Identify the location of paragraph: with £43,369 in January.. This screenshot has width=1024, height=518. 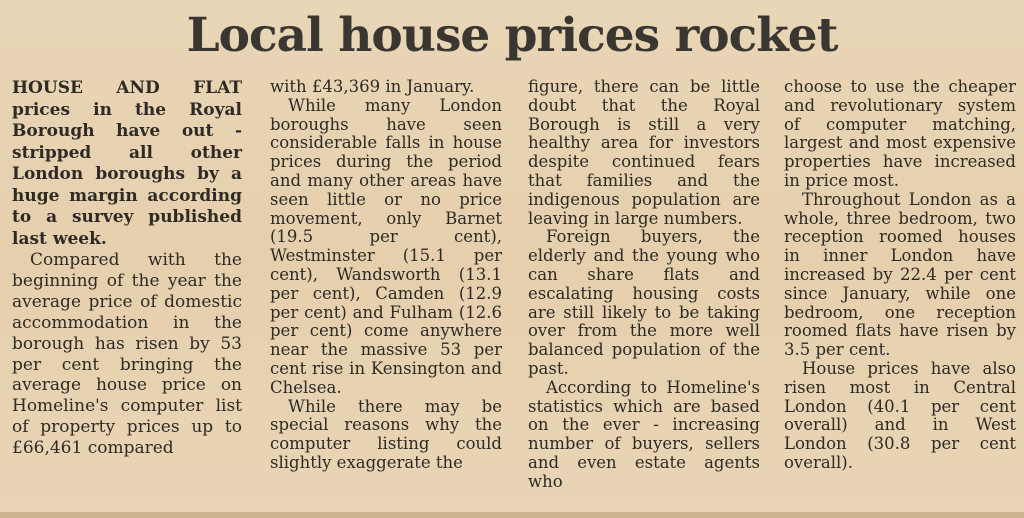
(372, 86).